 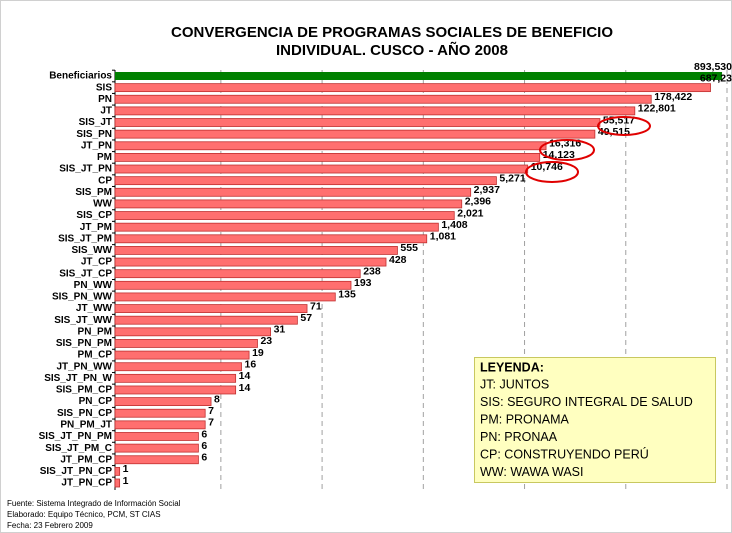 What do you see at coordinates (94, 308) in the screenshot?
I see `y-tick-label: JT_WW` at bounding box center [94, 308].